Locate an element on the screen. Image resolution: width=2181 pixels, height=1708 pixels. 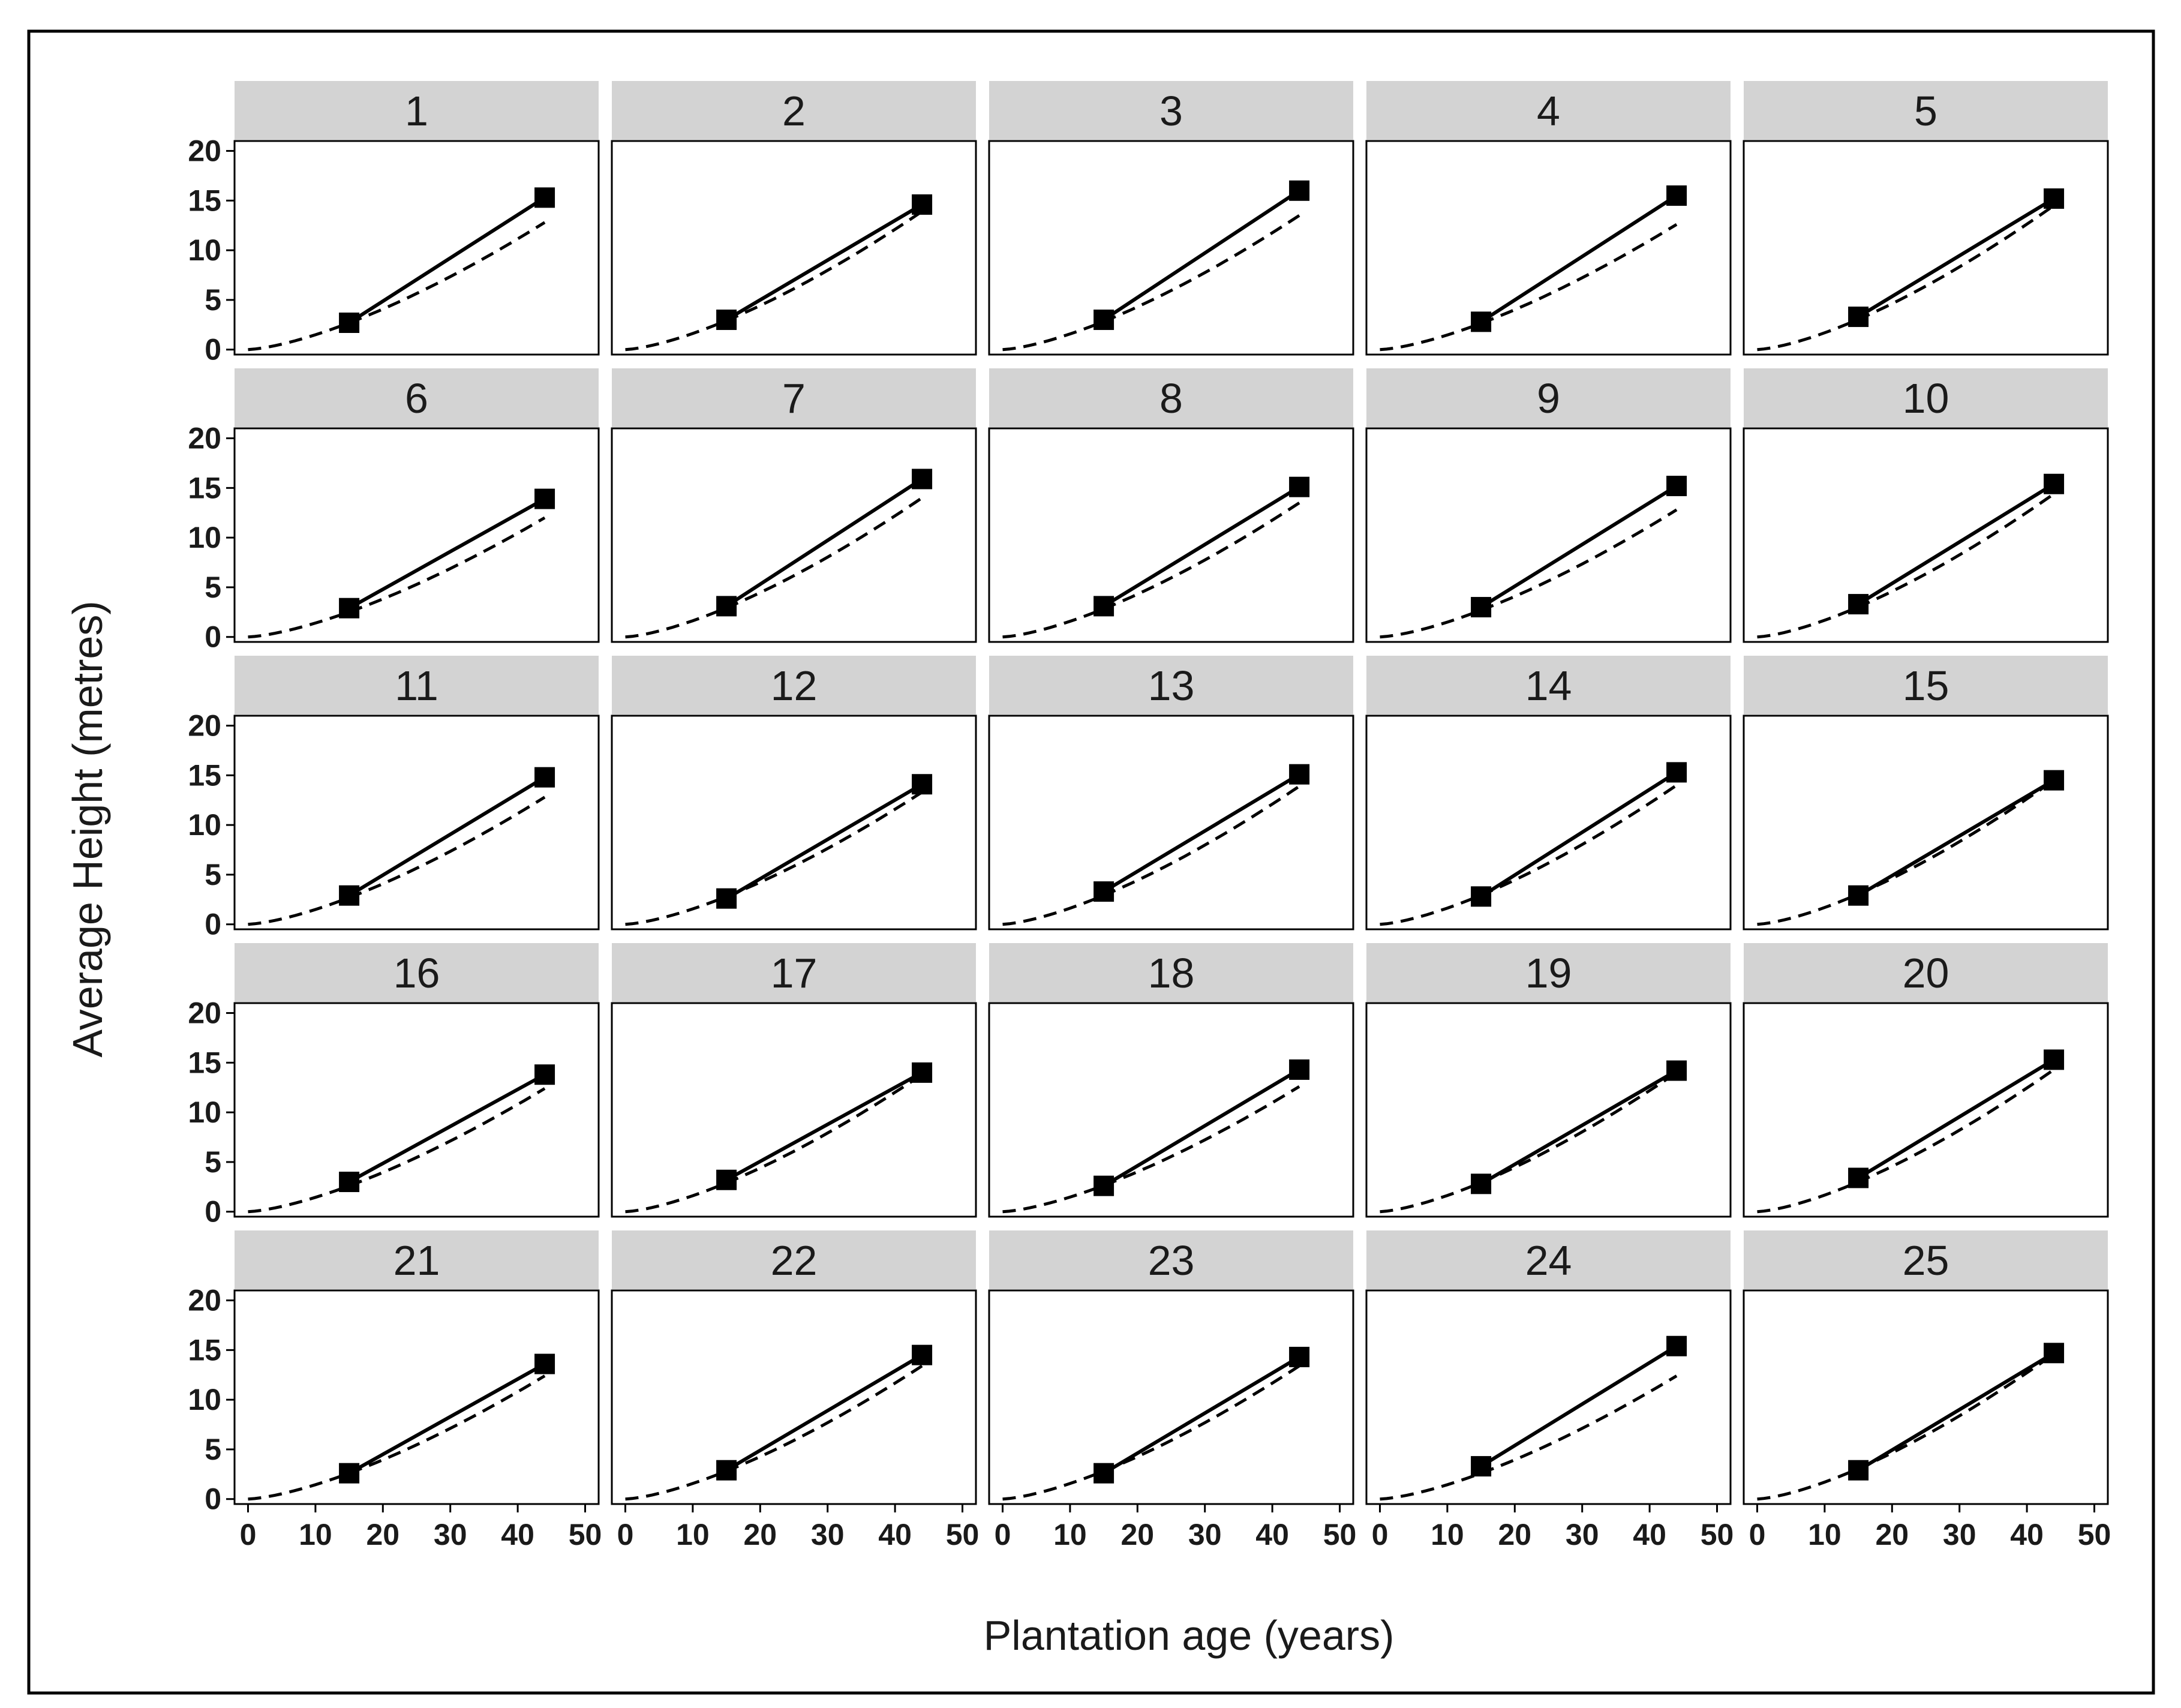
facet-strip-label: 24 is located at coordinates (1548, 1260).